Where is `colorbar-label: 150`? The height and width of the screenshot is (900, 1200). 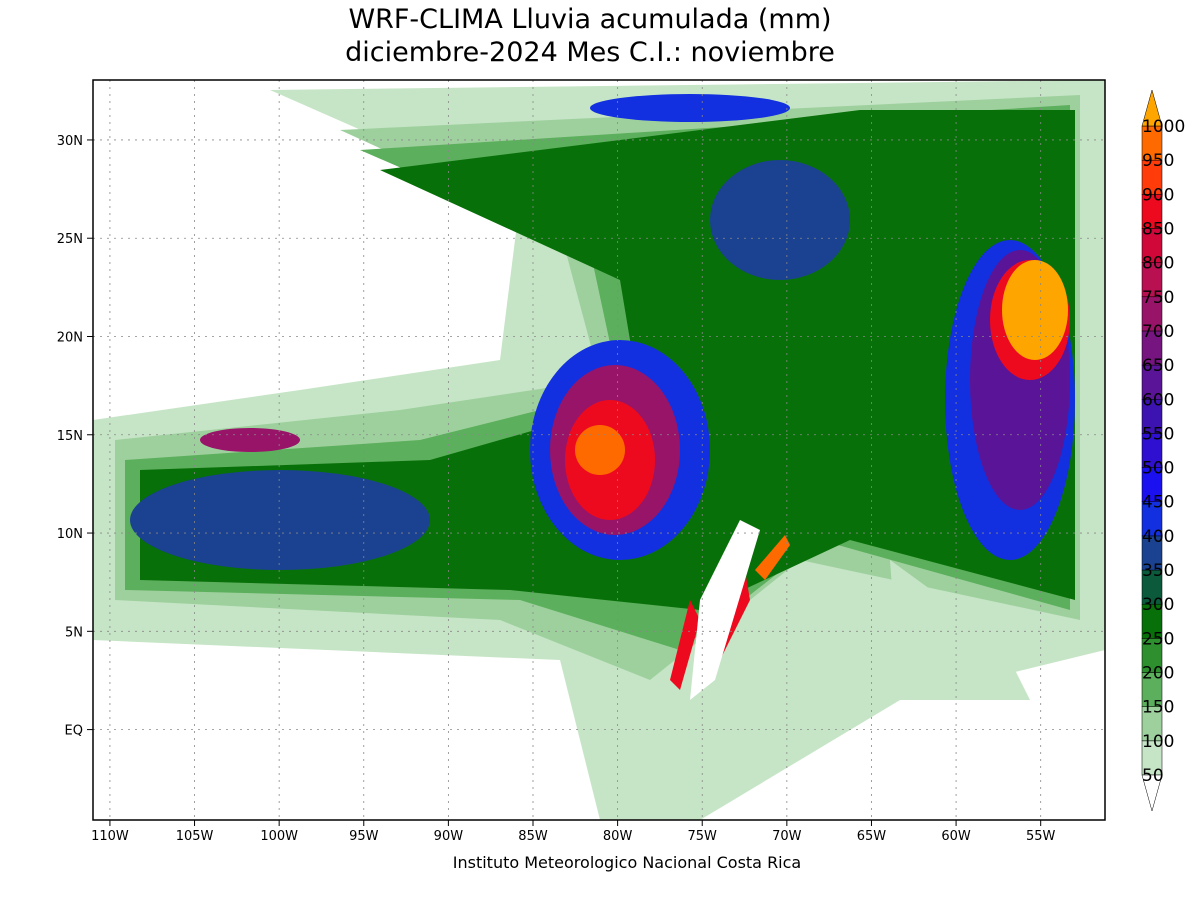
colorbar-label: 150 is located at coordinates (1158, 708).